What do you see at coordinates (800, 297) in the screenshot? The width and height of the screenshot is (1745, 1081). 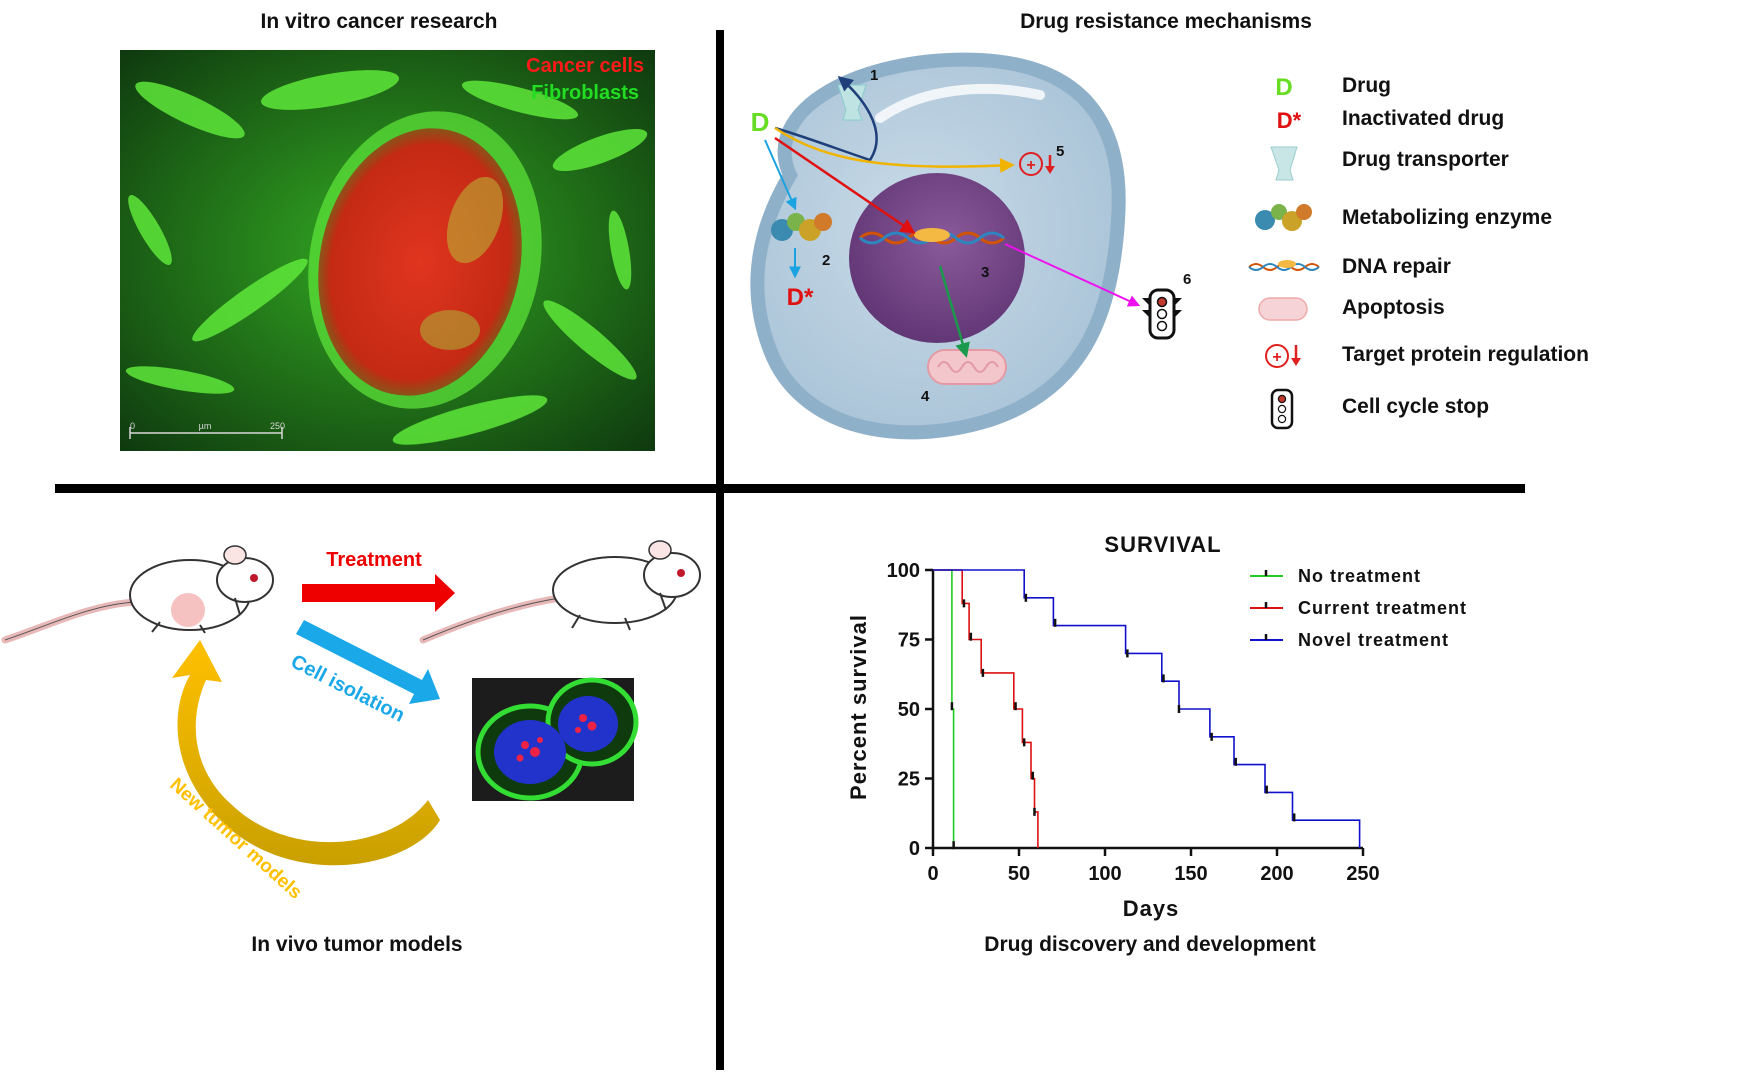 I see `inactivated-drug-symbol: D*` at bounding box center [800, 297].